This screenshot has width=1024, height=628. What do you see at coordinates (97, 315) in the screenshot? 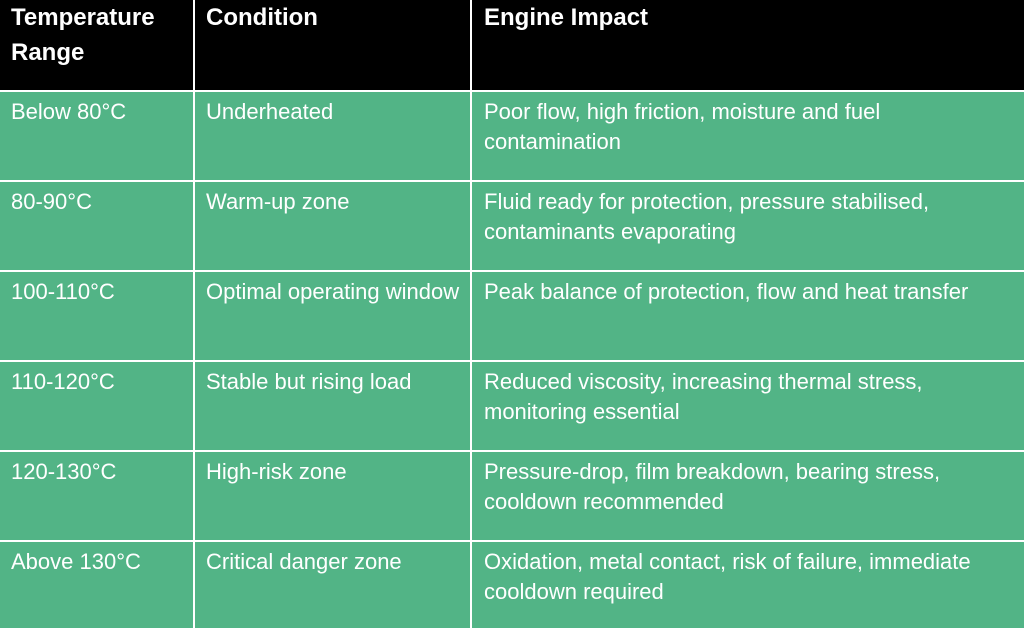
I see `row-3-temperature-range: 100-110°C` at bounding box center [97, 315].